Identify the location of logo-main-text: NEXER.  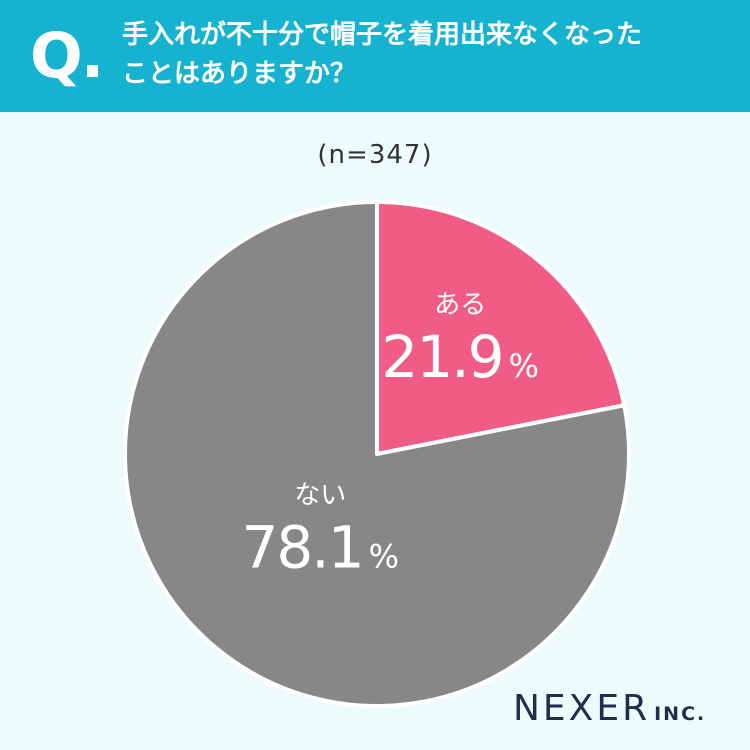
(582, 708).